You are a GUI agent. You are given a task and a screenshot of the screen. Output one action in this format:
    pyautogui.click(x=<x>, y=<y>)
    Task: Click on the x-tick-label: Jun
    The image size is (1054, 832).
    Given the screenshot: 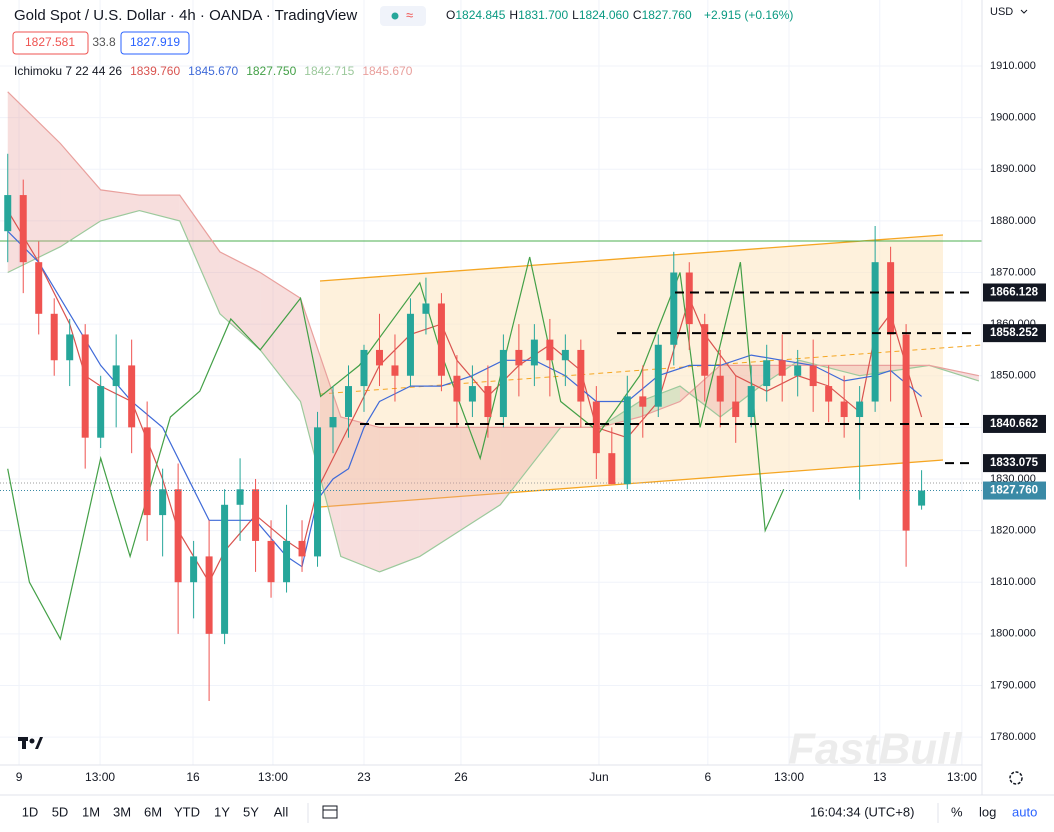 What is the action you would take?
    pyautogui.click(x=598, y=777)
    